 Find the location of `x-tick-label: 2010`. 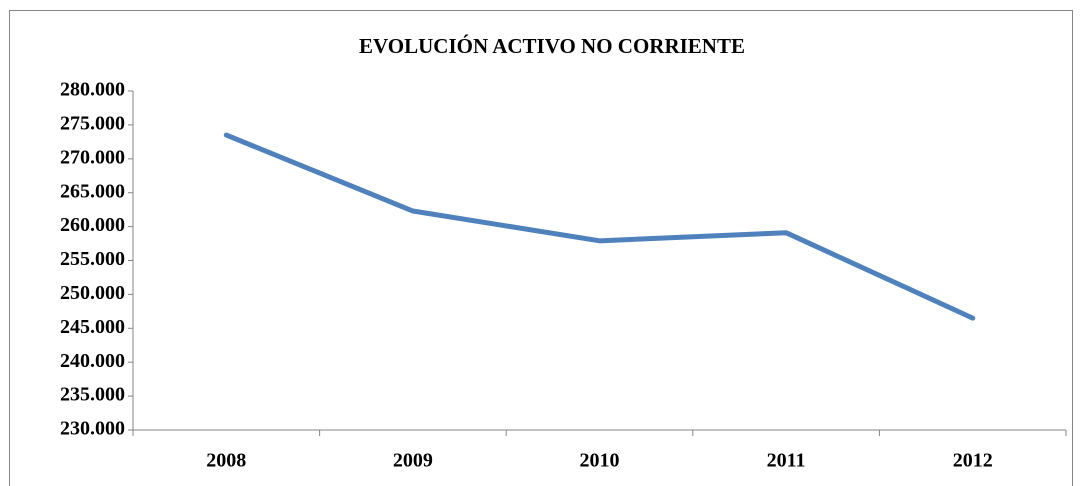

x-tick-label: 2010 is located at coordinates (600, 461).